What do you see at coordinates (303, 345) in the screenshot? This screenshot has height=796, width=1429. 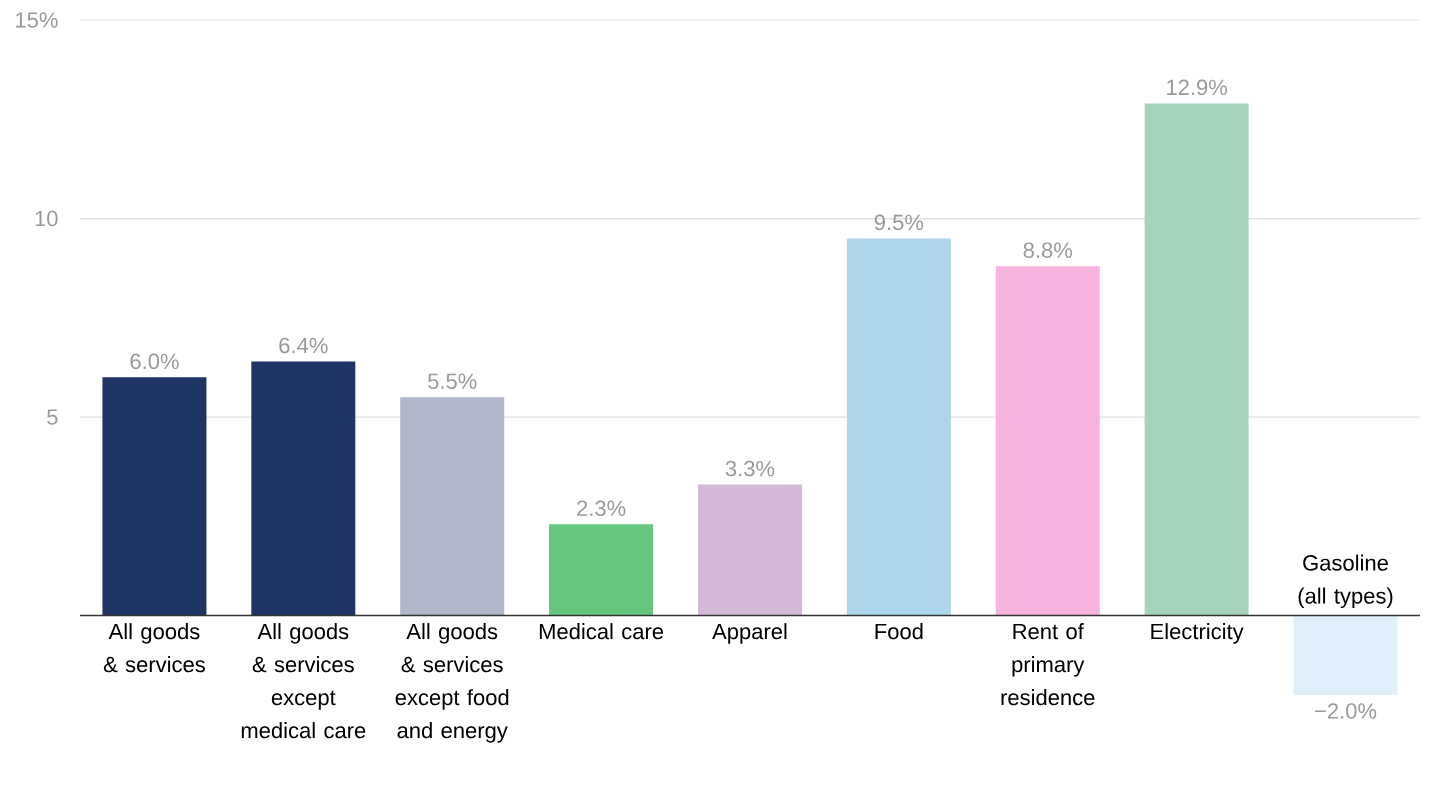 I see `data-label: 6.4%` at bounding box center [303, 345].